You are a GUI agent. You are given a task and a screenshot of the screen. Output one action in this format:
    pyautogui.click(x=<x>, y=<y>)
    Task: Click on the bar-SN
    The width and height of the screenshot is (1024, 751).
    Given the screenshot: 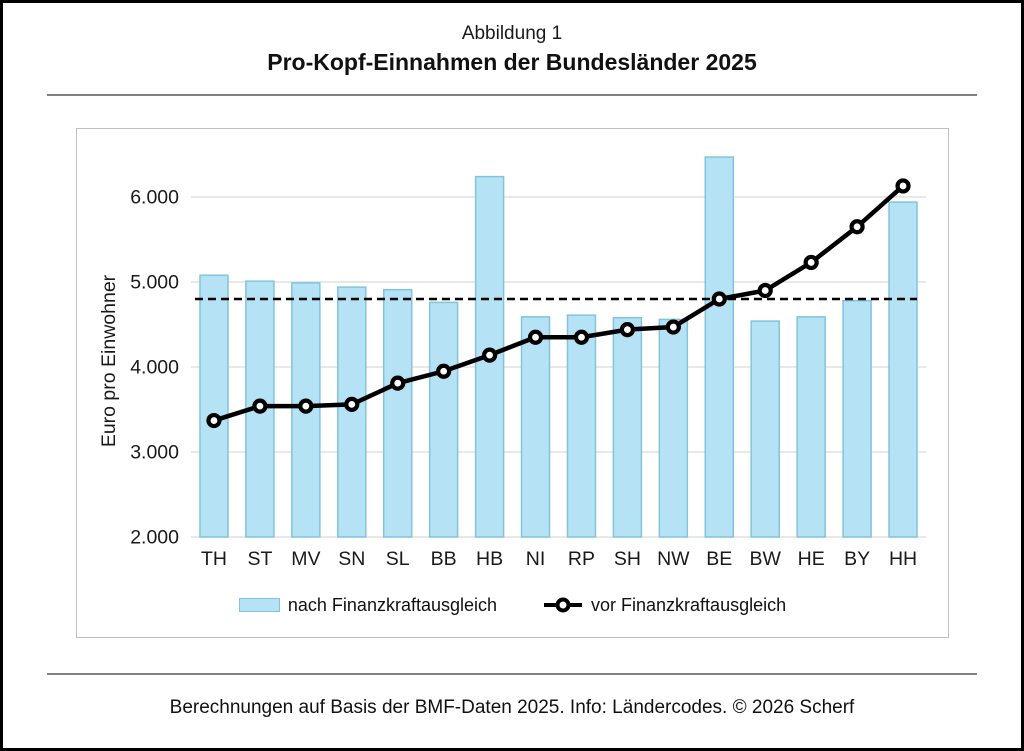 What is the action you would take?
    pyautogui.click(x=352, y=412)
    